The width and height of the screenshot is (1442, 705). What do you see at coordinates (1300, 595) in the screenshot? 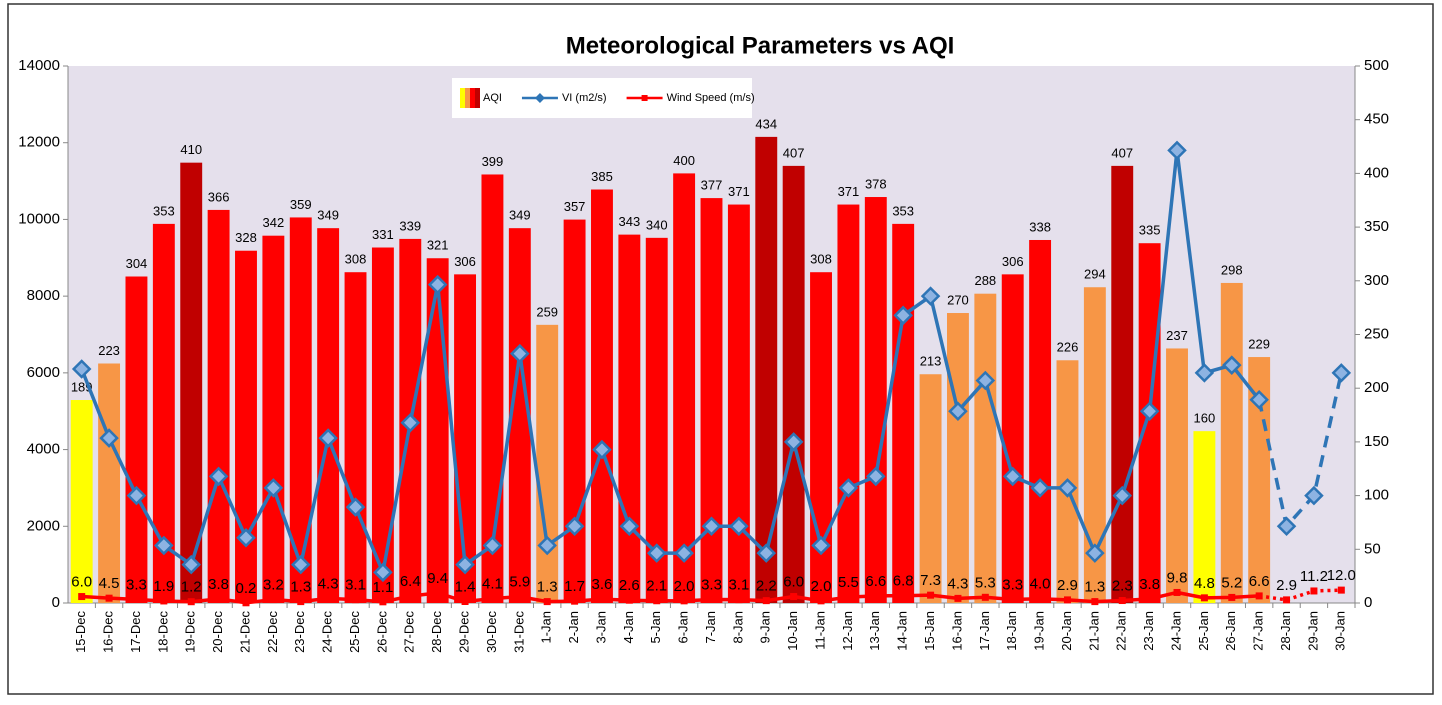
I see `line-projection` at bounding box center [1300, 595].